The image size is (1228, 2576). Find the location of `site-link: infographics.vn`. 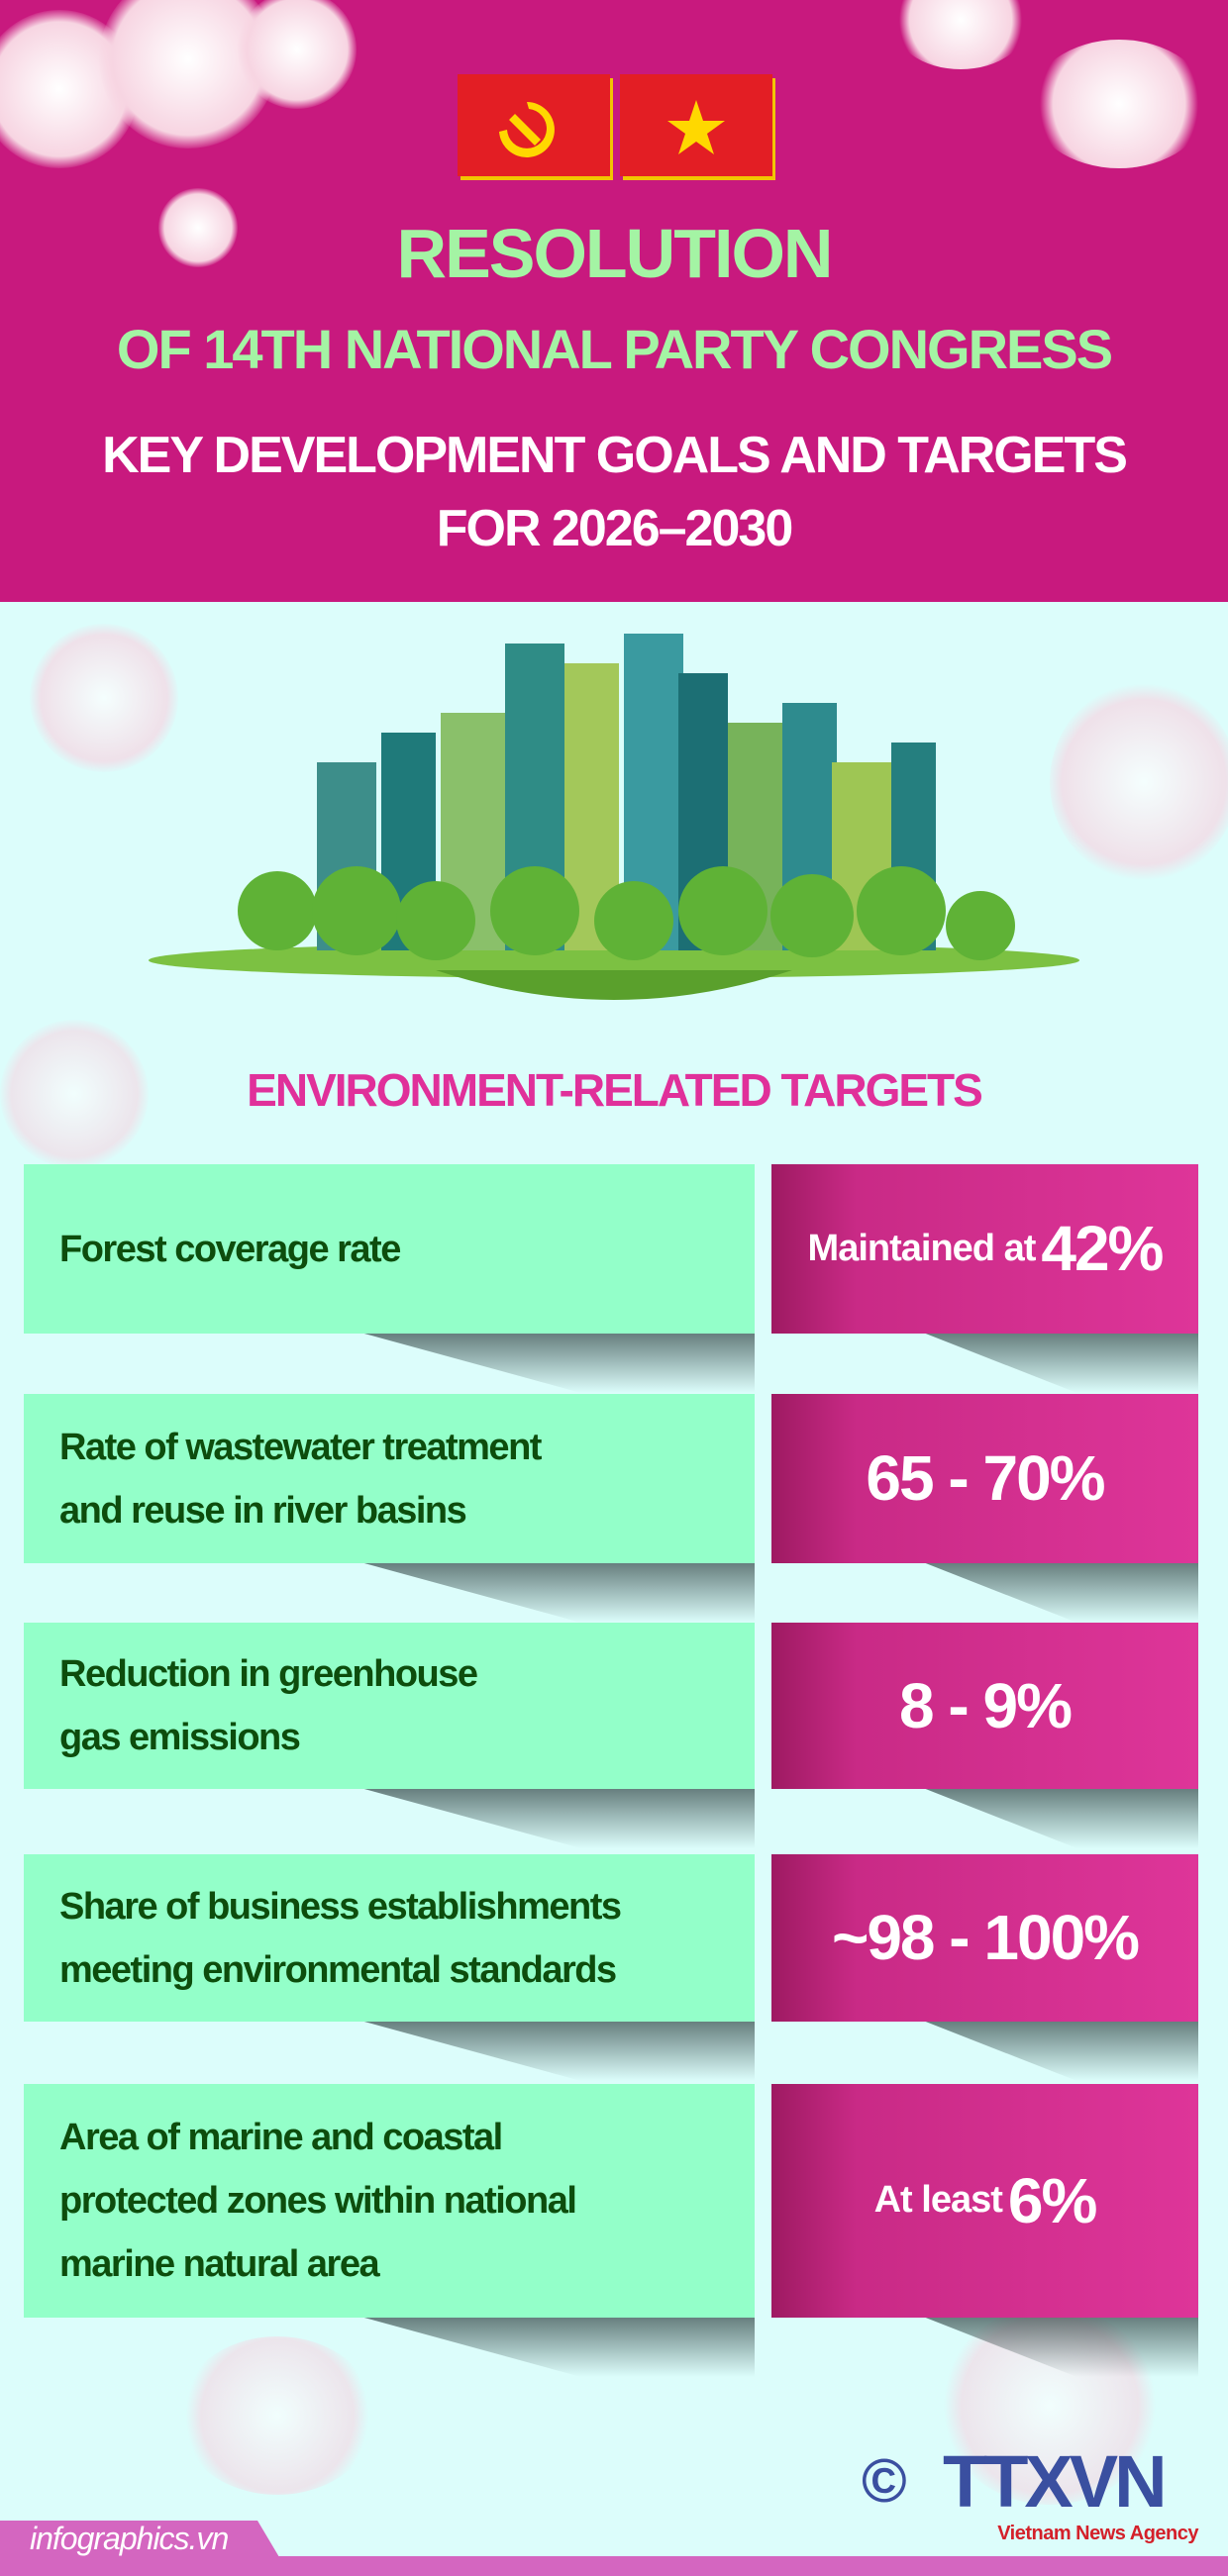

site-link: infographics.vn is located at coordinates (130, 2538).